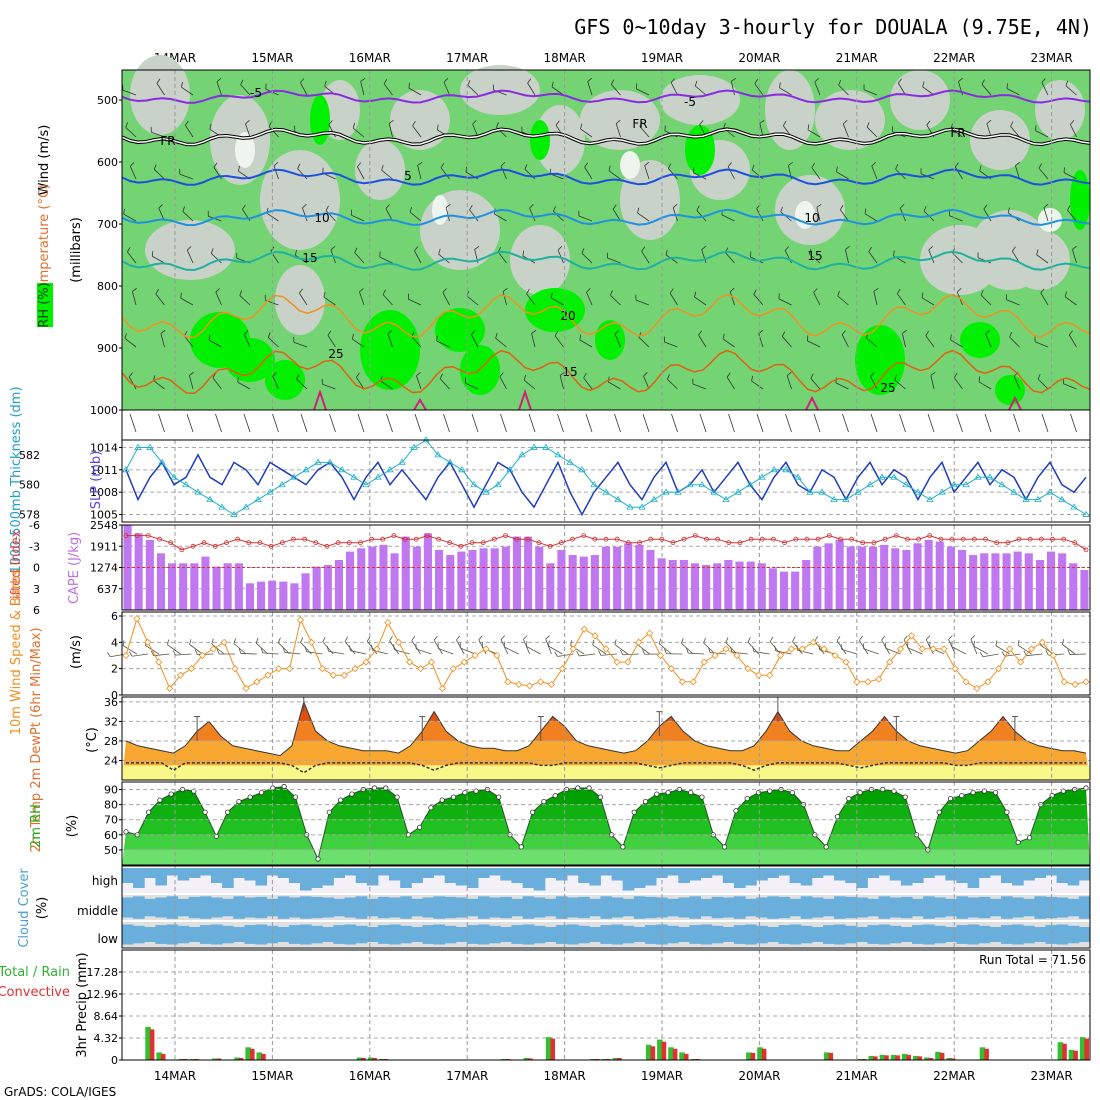 This screenshot has height=1100, width=1100. What do you see at coordinates (107, 162) in the screenshot?
I see `y-tick-label: 600` at bounding box center [107, 162].